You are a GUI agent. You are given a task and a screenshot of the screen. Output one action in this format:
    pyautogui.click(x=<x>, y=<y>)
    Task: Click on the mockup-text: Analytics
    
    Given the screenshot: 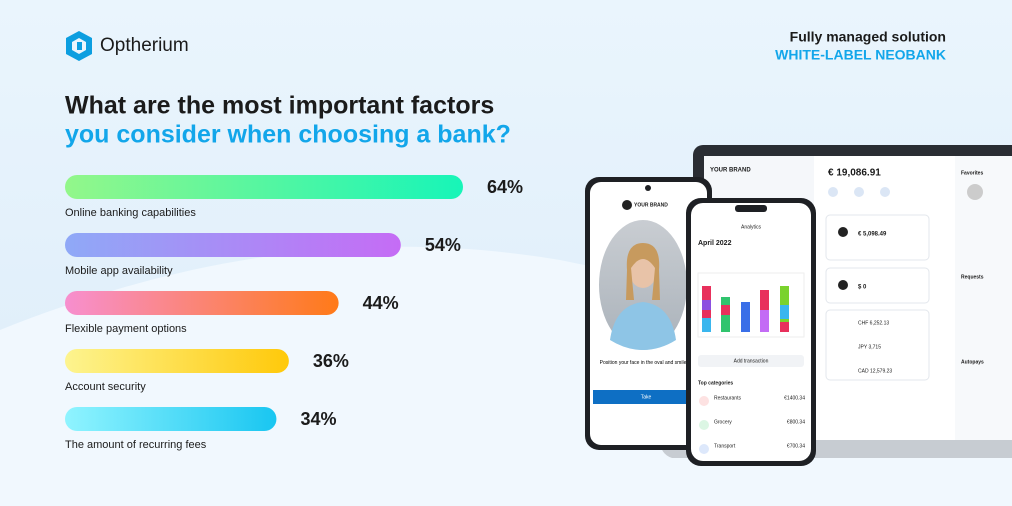 What is the action you would take?
    pyautogui.click(x=751, y=227)
    